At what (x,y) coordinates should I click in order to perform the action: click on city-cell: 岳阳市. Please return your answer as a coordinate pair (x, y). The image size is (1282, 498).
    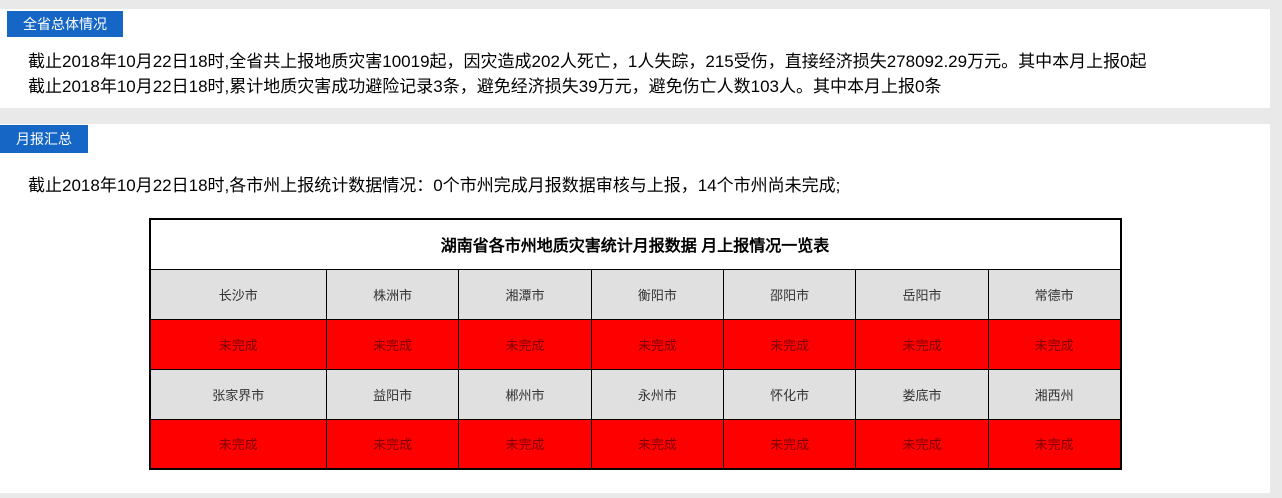
    Looking at the image, I should click on (922, 294).